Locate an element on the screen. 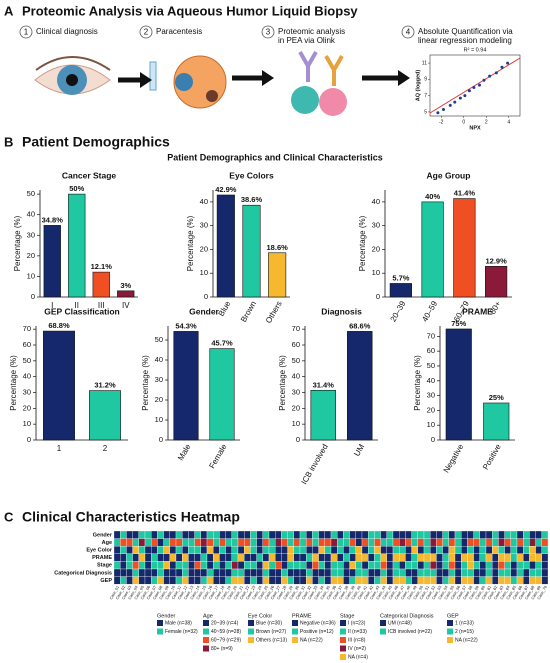 This screenshot has width=550, height=663. heatmap-column-label: Case_26 is located at coordinates (269, 592).